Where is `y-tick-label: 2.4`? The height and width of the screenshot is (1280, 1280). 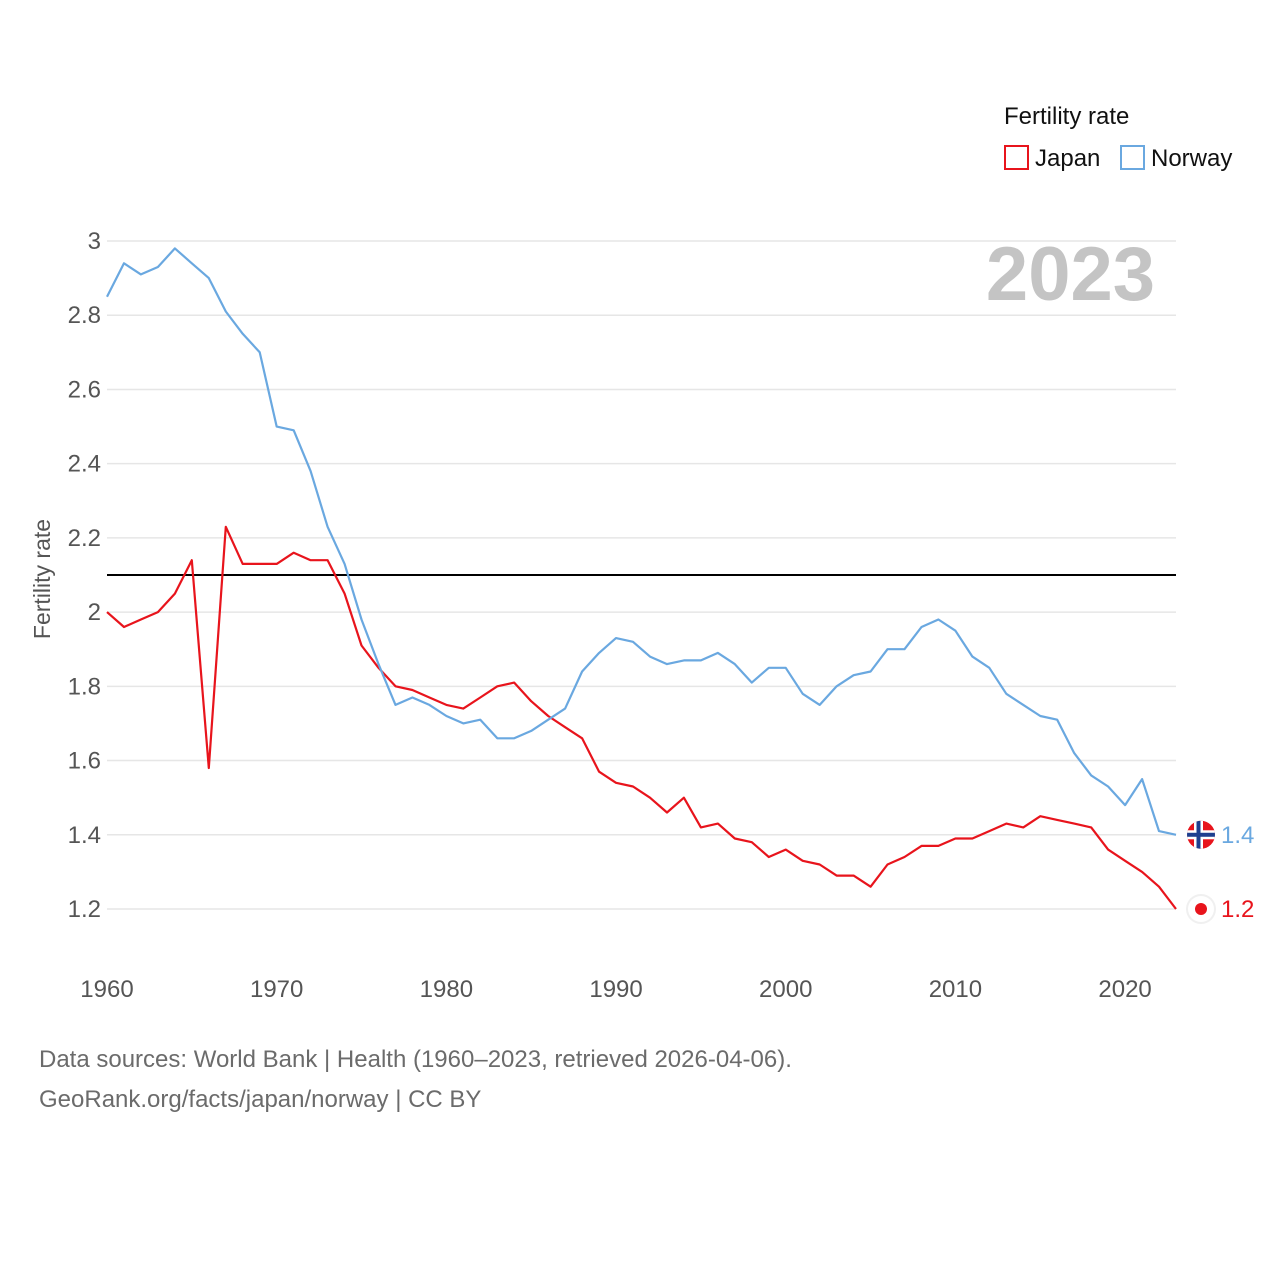
y-tick-label: 2.4 is located at coordinates (84, 464).